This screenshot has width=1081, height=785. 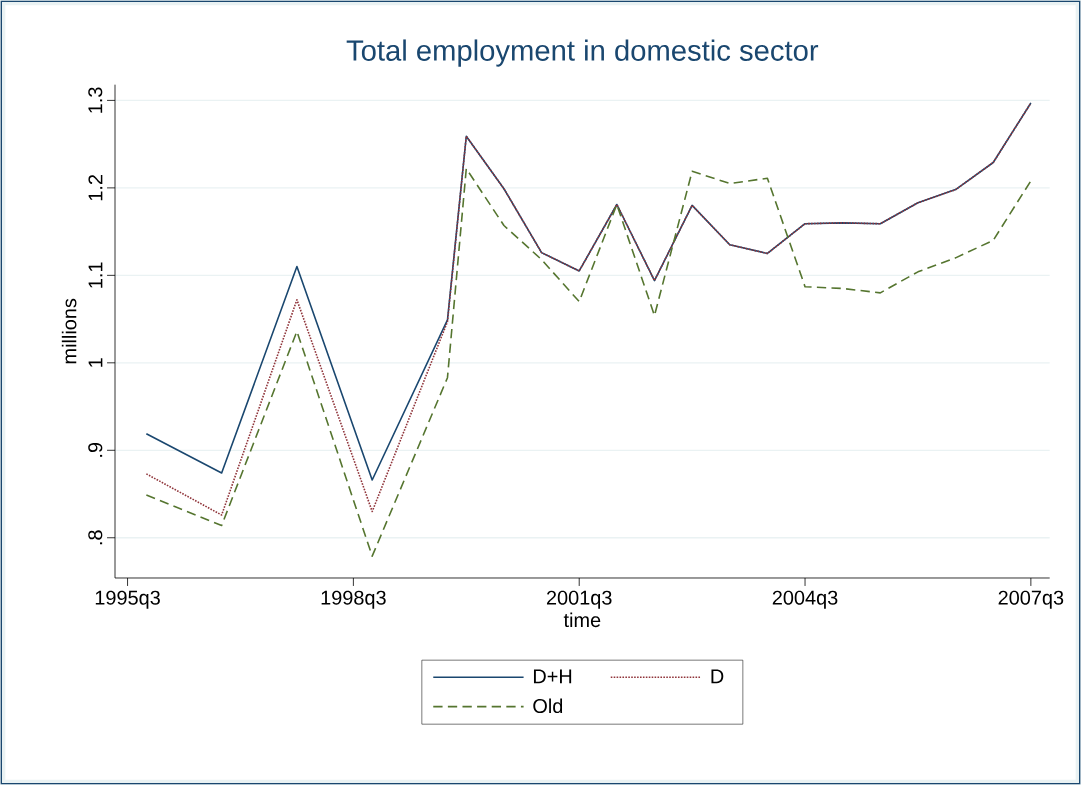 I want to click on x-axis-title: time, so click(x=582, y=620).